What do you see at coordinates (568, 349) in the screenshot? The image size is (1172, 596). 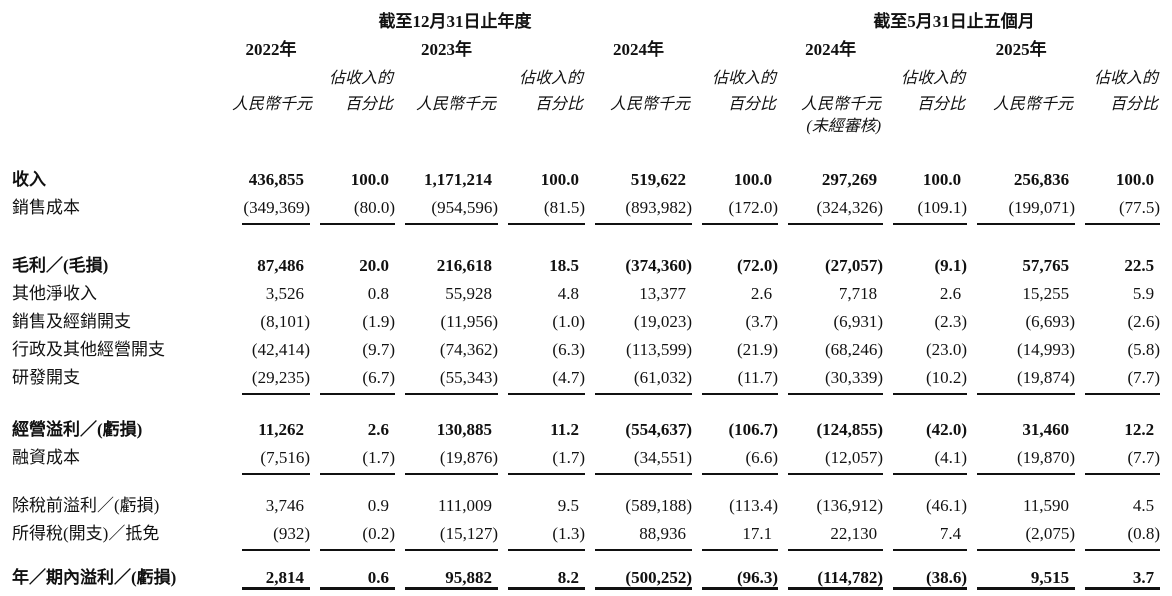 I see `pct-cell: (6.3)` at bounding box center [568, 349].